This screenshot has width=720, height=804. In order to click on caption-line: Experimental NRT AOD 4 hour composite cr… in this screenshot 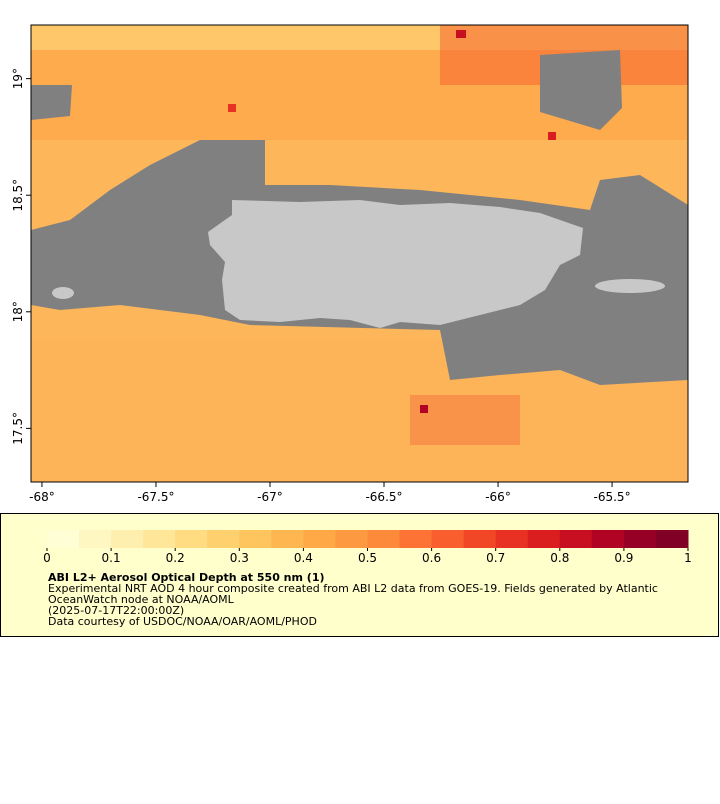, I will do `click(353, 588)`.